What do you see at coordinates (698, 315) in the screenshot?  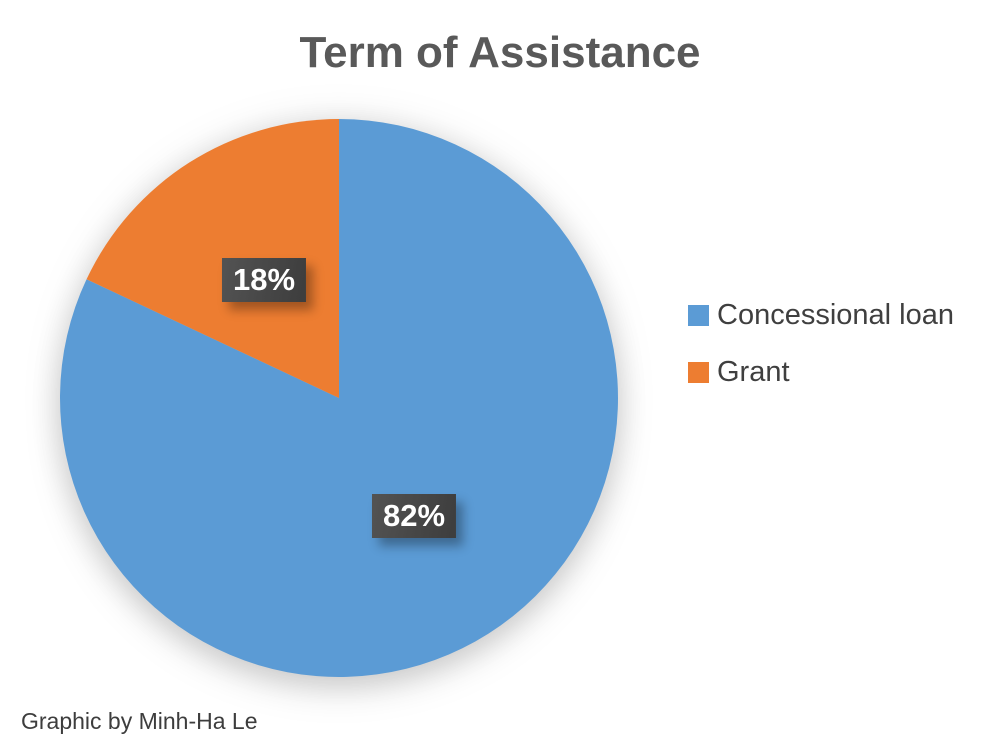 I see `legend-swatch-concessional-loan-icon` at bounding box center [698, 315].